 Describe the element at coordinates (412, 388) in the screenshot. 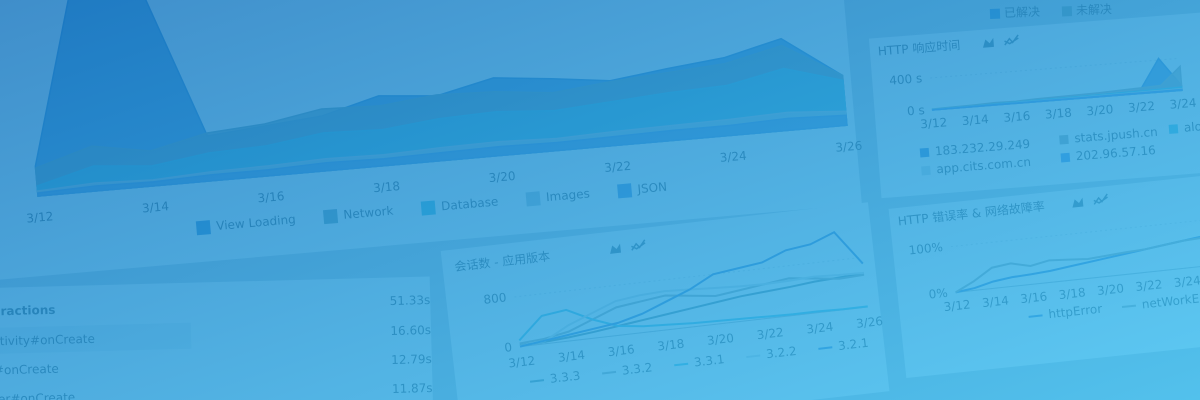

I see `row-time: 11.87s` at that location.